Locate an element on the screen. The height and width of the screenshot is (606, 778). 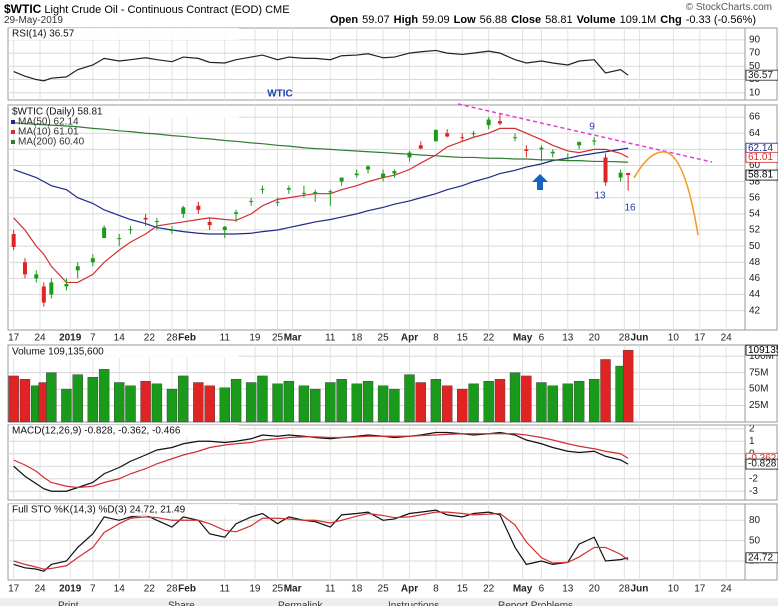
y-tick-label: 100M is located at coordinates (761, 356).